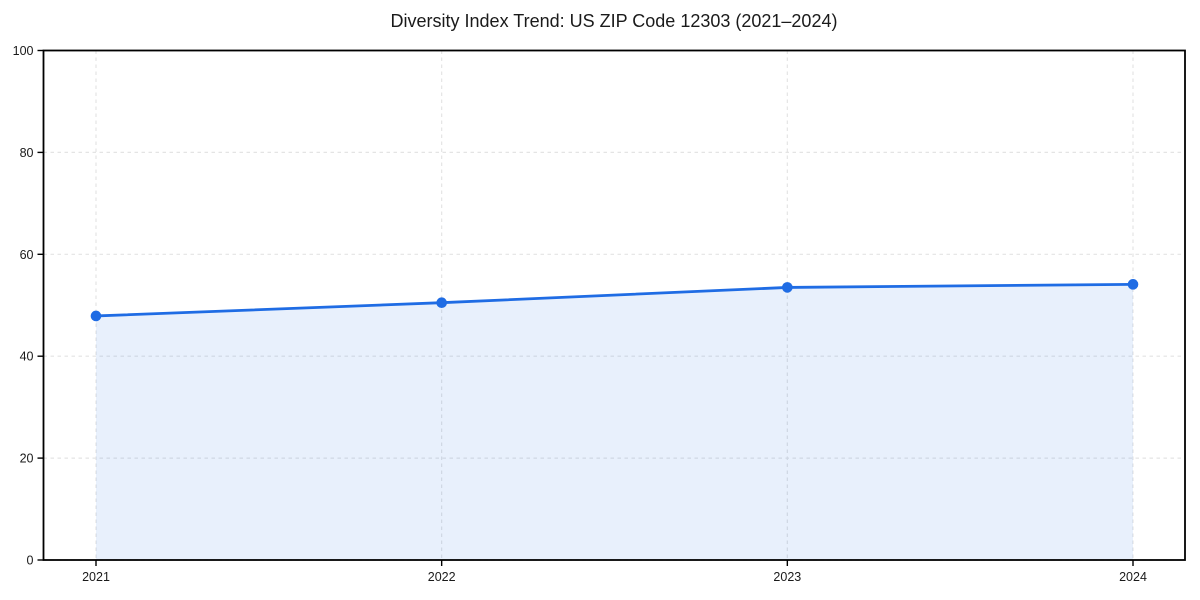  What do you see at coordinates (96, 577) in the screenshot?
I see `x-tick-label: 2021` at bounding box center [96, 577].